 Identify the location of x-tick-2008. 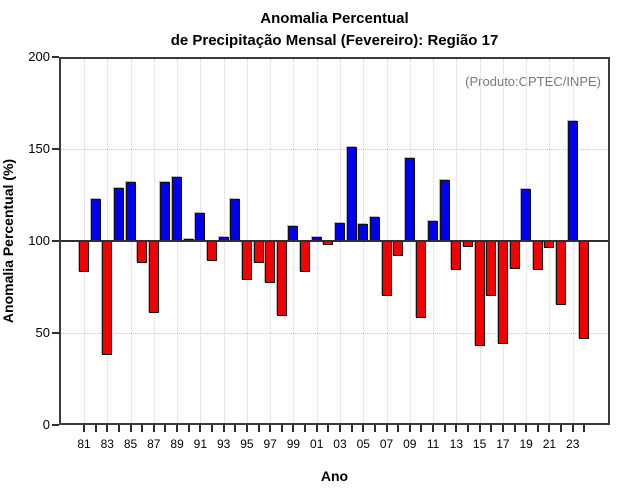
(398, 428).